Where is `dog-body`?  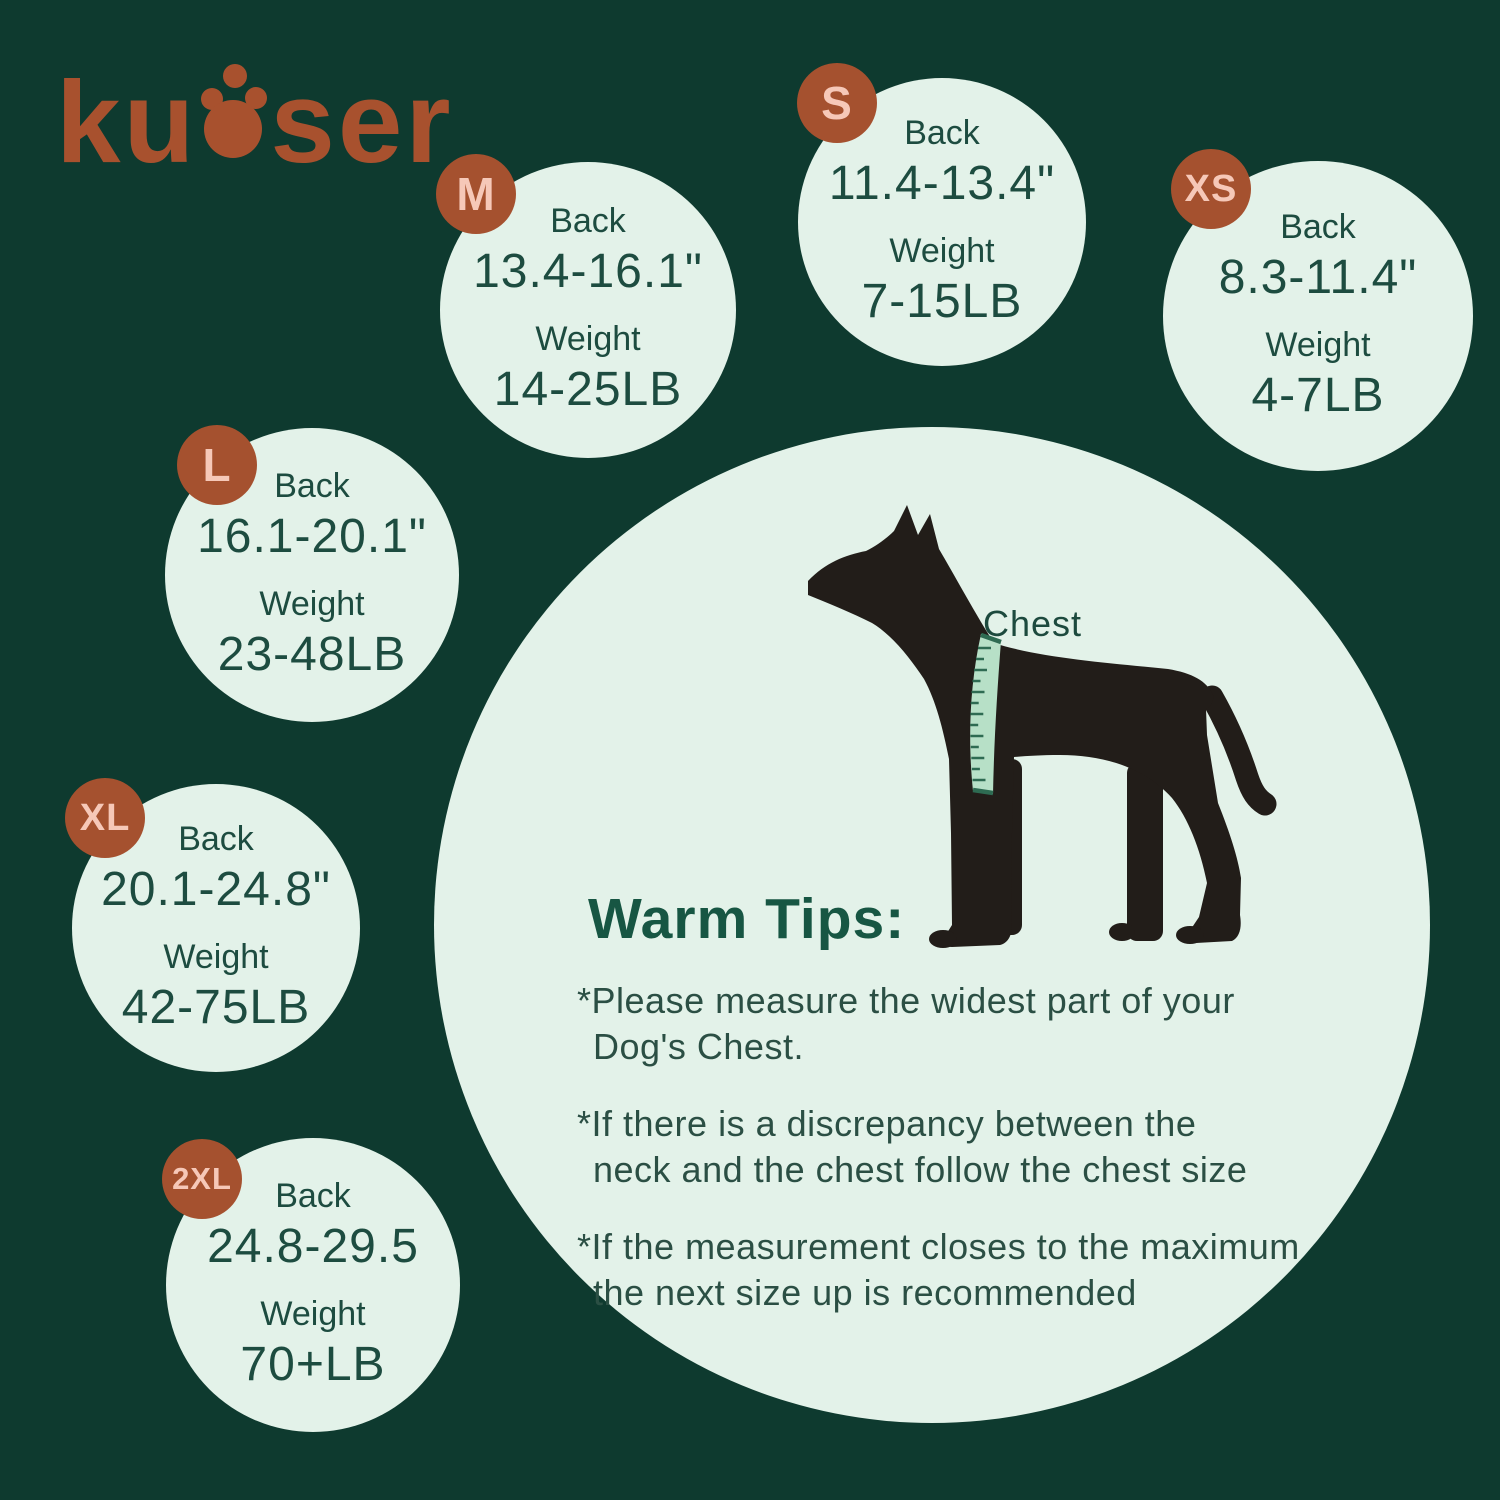
dog-body is located at coordinates (1042, 726).